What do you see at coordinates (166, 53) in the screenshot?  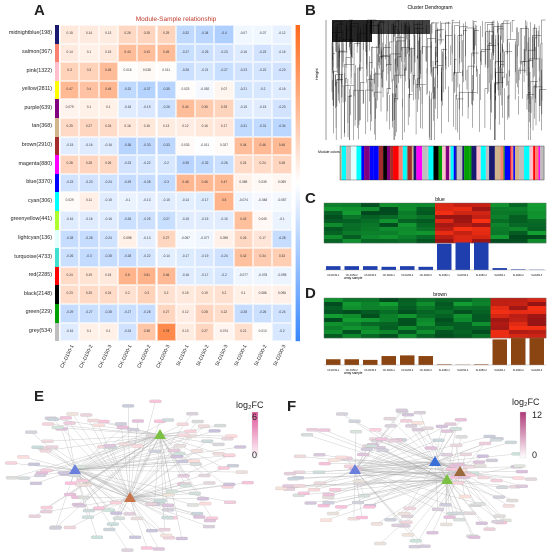 I see `heatmap-cell: 0.45` at bounding box center [166, 53].